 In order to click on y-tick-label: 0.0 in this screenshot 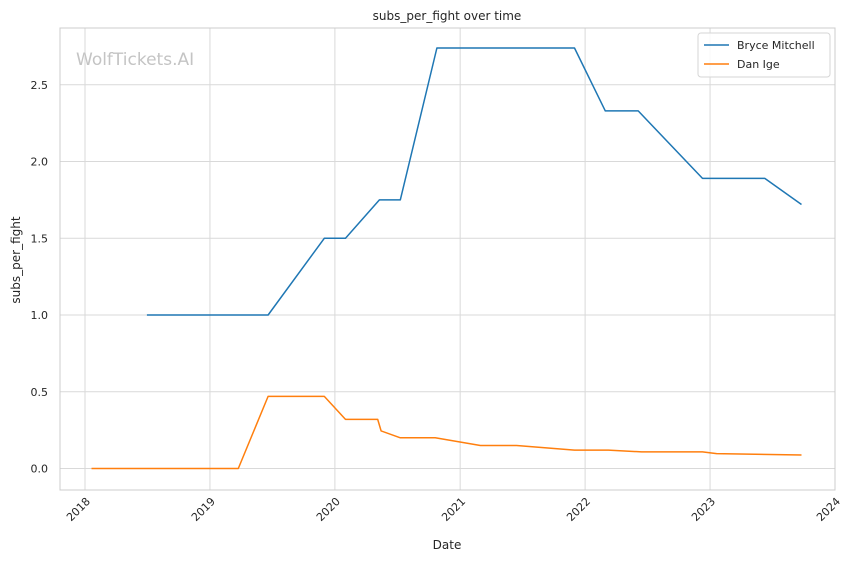, I will do `click(40, 469)`.